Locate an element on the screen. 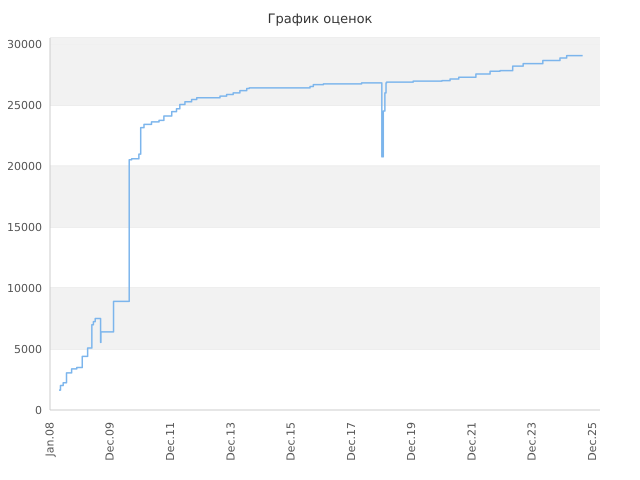 This screenshot has height=480, width=640. x-tick-label: Dec.21 is located at coordinates (471, 441).